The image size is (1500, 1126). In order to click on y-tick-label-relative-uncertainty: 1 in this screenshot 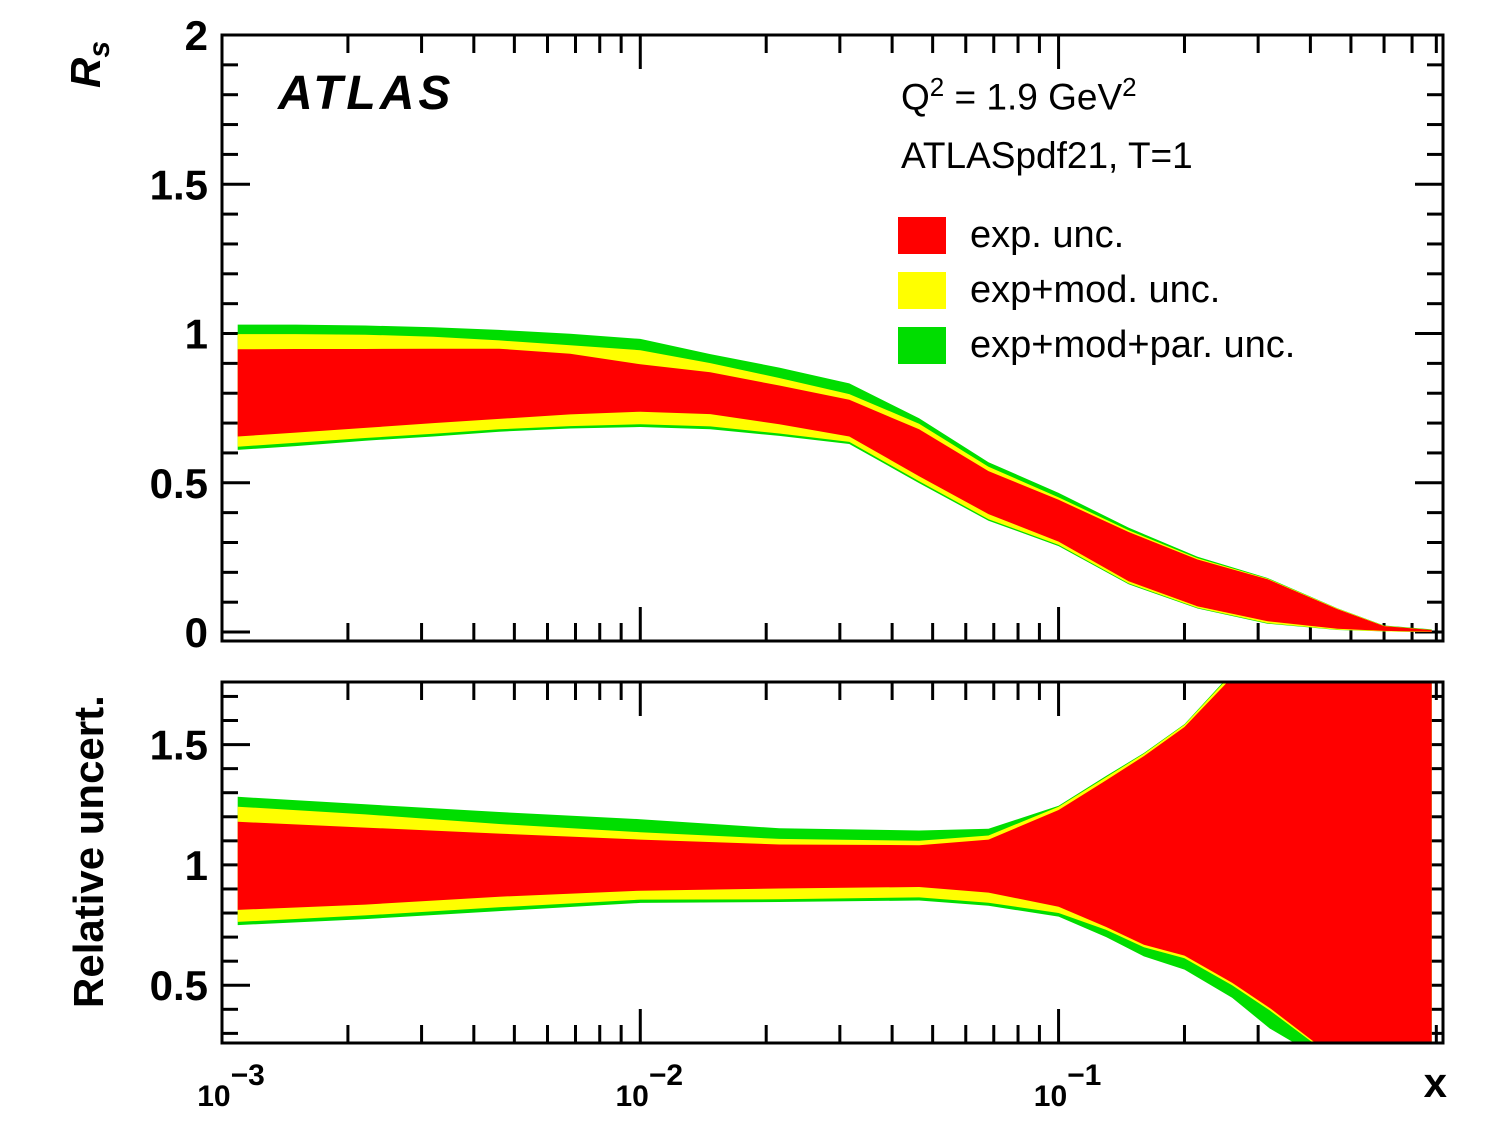, I will do `click(196, 865)`.